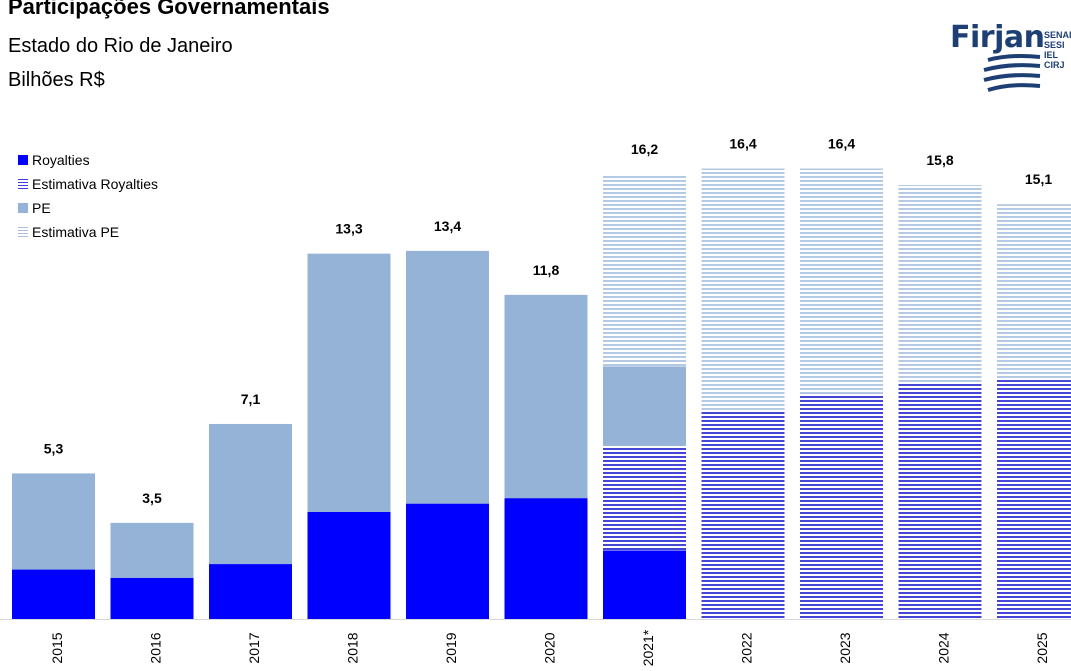 The image size is (1071, 671). I want to click on x-tick-label: 2018, so click(353, 647).